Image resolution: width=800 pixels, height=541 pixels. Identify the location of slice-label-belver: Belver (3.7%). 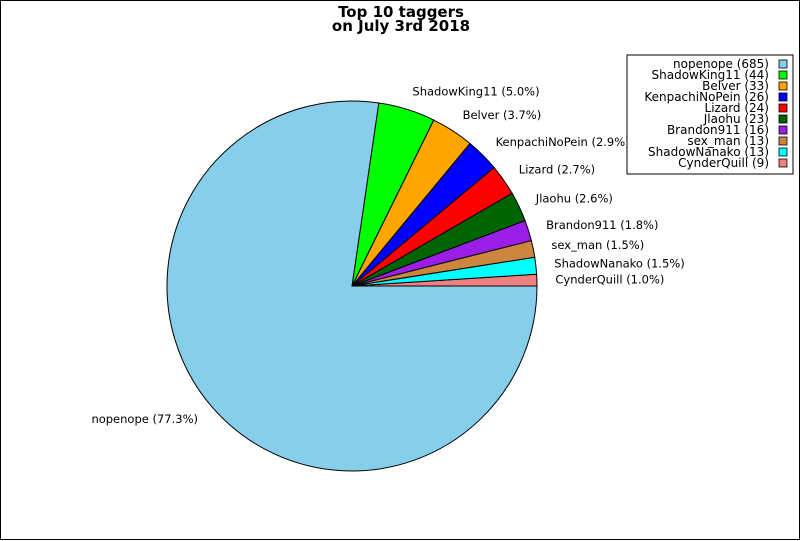
(502, 115).